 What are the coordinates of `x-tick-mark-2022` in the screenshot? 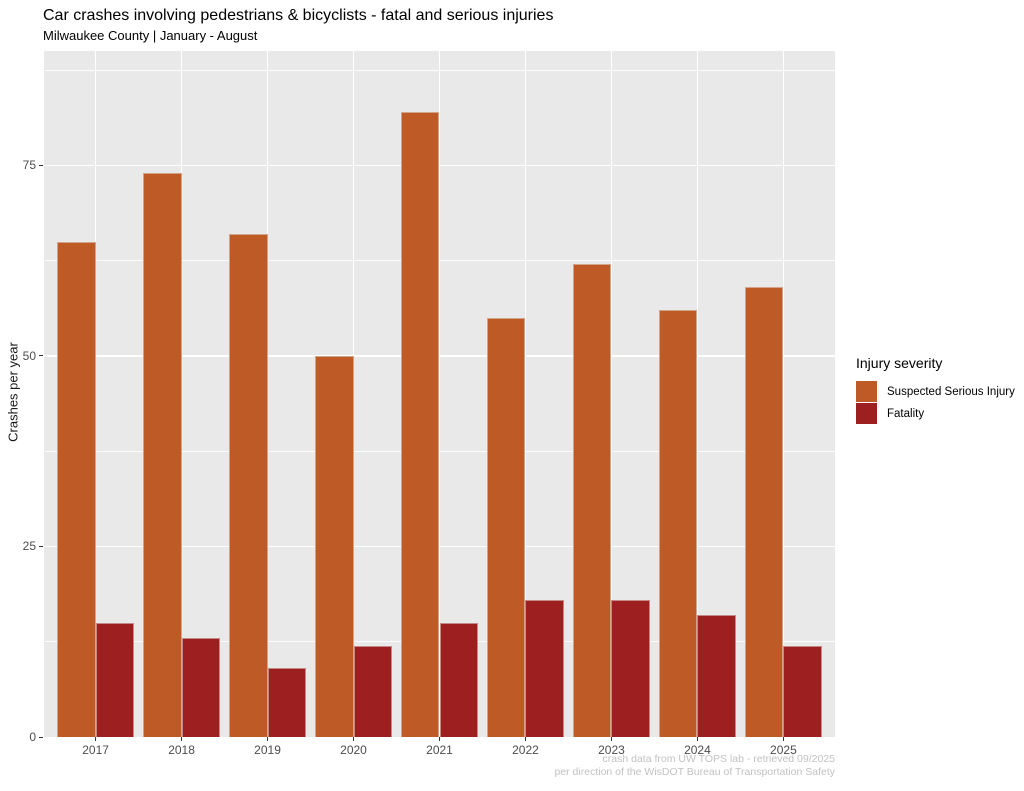 It's located at (525, 739).